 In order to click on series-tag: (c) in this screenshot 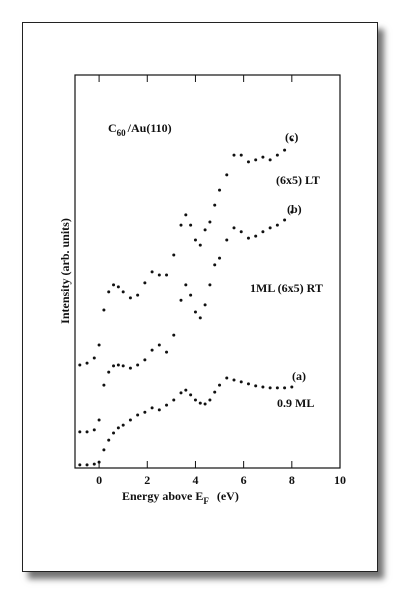, I will do `click(291, 137)`.